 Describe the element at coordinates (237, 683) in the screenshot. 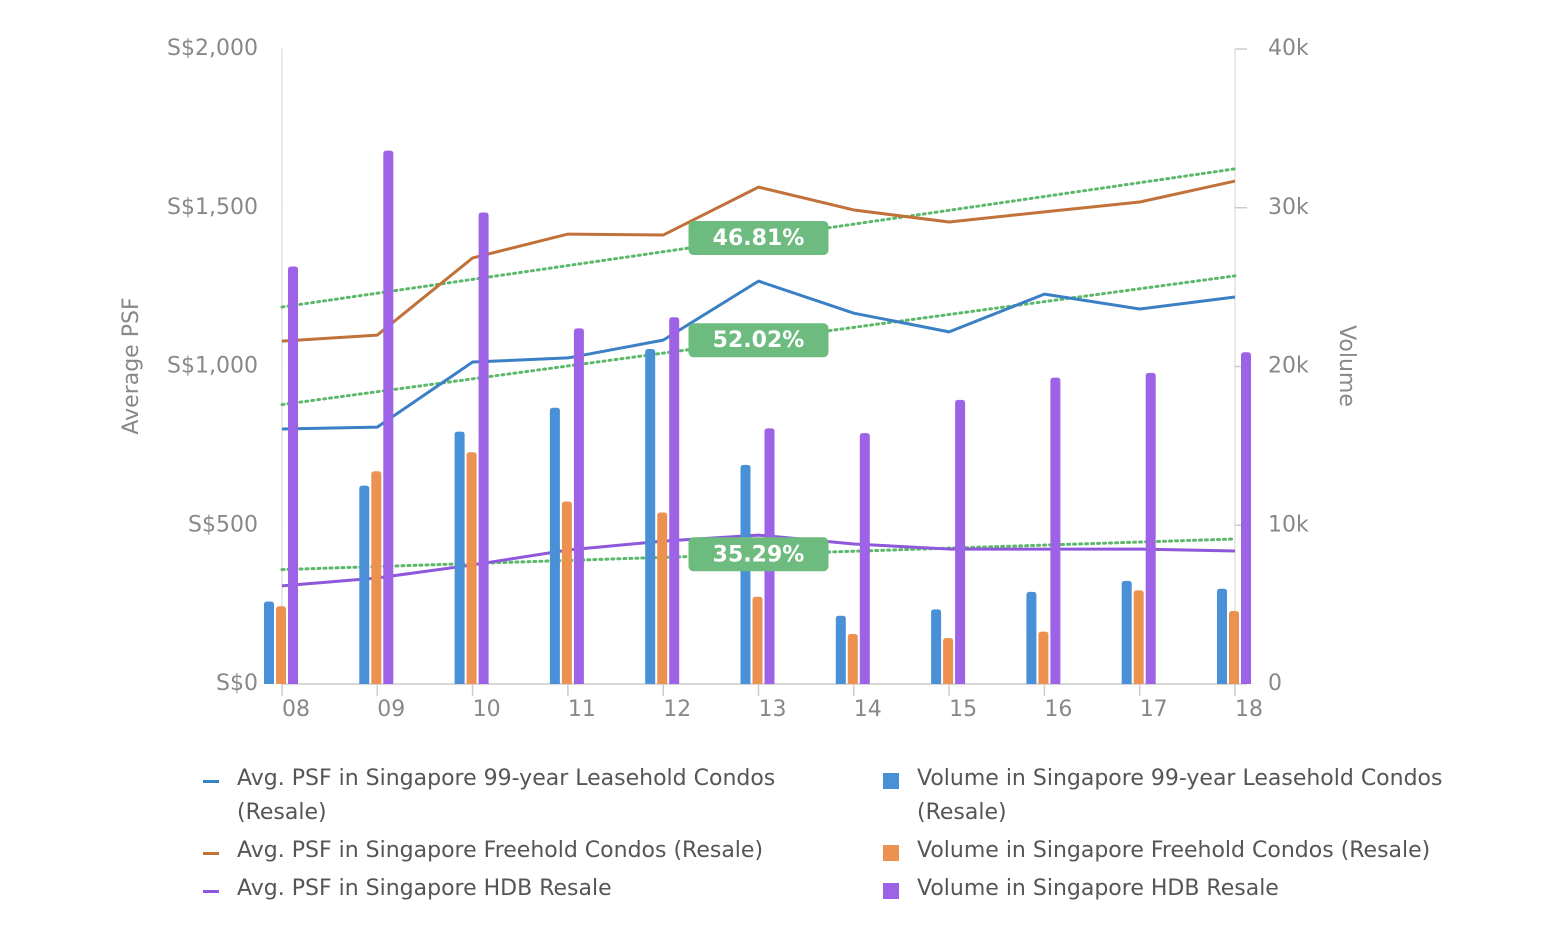

I see `y-tick-label: S$0` at that location.